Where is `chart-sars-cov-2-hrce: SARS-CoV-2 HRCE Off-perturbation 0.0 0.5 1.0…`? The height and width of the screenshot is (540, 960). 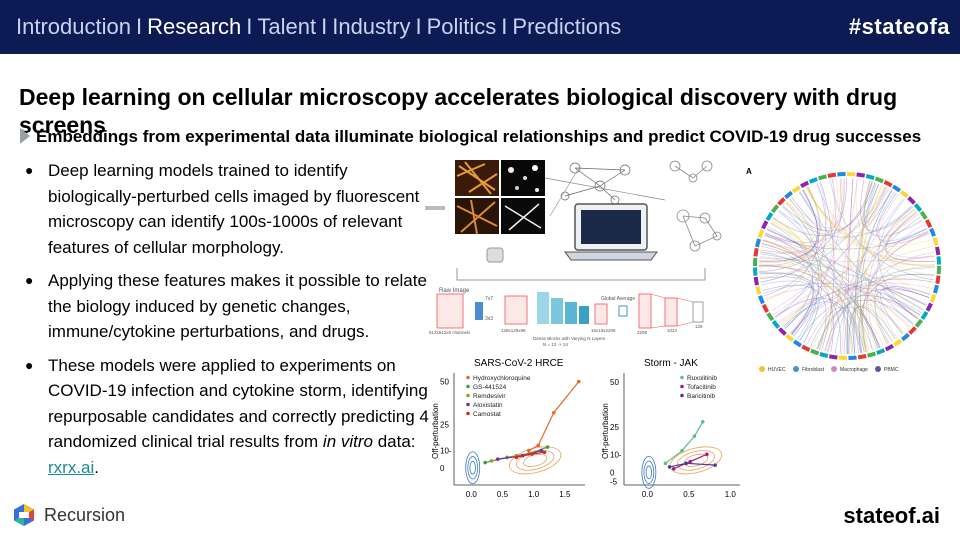
chart-sars-cov-2-hrce: SARS-CoV-2 HRCE Off-perturbation 0.0 0.5 1.0… is located at coordinates (510, 430).